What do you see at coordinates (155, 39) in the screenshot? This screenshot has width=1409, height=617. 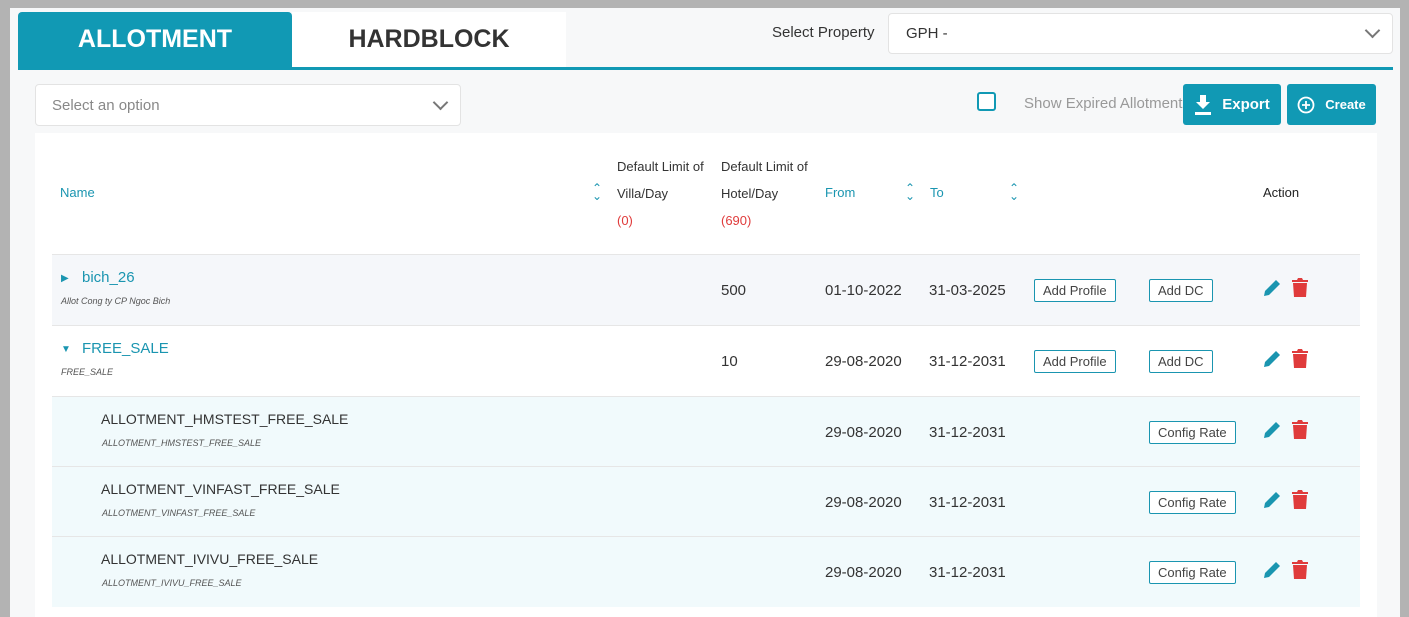 I see `tab-allotment: ALLOTMENT` at bounding box center [155, 39].